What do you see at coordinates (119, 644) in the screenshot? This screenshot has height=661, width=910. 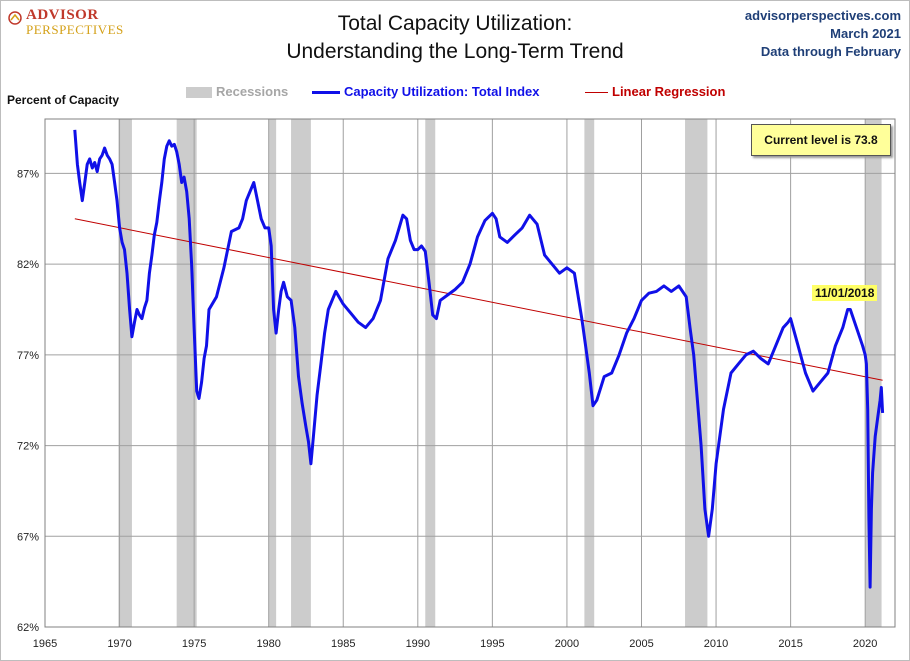 I see `x-tick-label: 1970` at bounding box center [119, 644].